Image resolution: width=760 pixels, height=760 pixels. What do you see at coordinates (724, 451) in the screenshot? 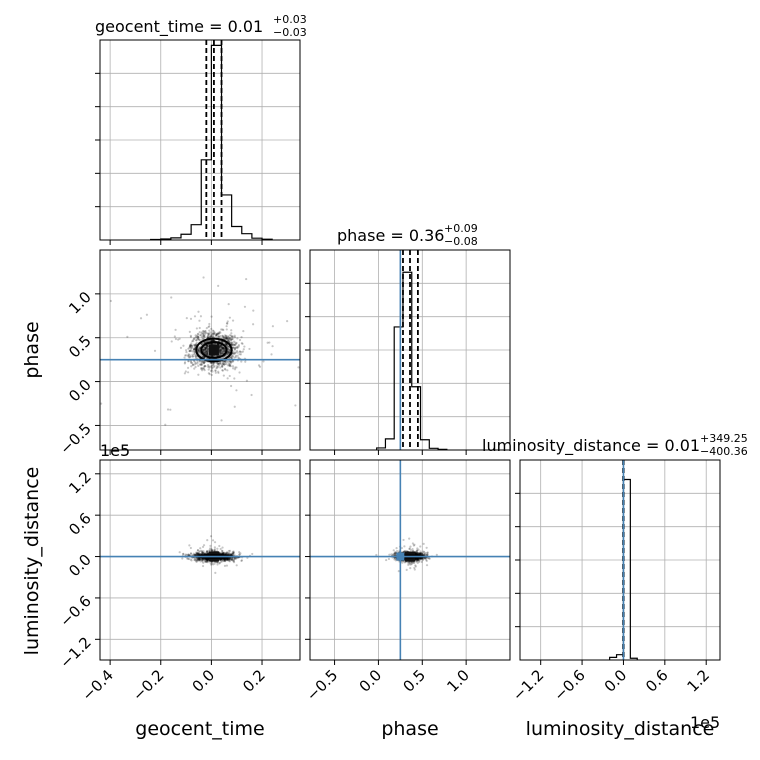
I see `title-luminosity-distance-sub: −400.36` at bounding box center [724, 451].